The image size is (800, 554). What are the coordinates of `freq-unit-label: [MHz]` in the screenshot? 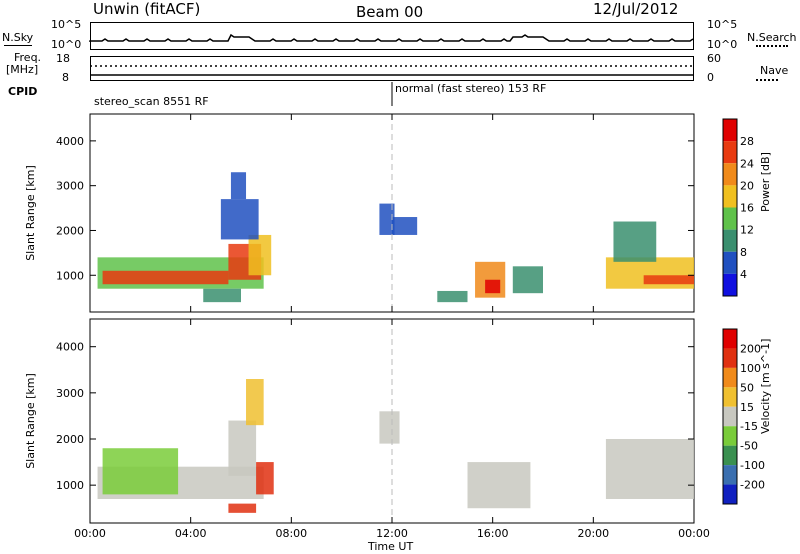 It's located at (22, 69).